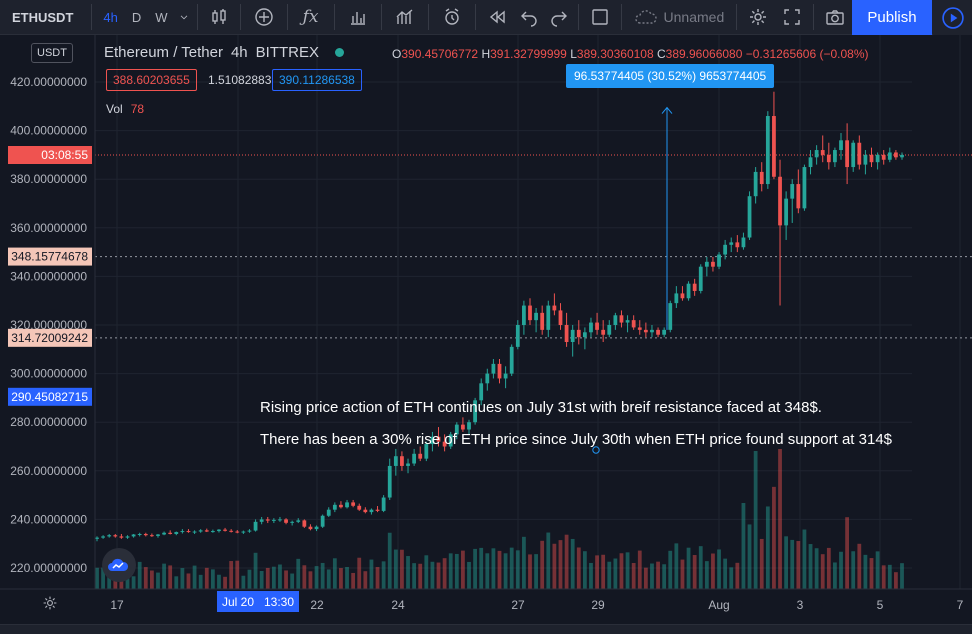  What do you see at coordinates (264, 17) in the screenshot?
I see `add-indicator-icon` at bounding box center [264, 17].